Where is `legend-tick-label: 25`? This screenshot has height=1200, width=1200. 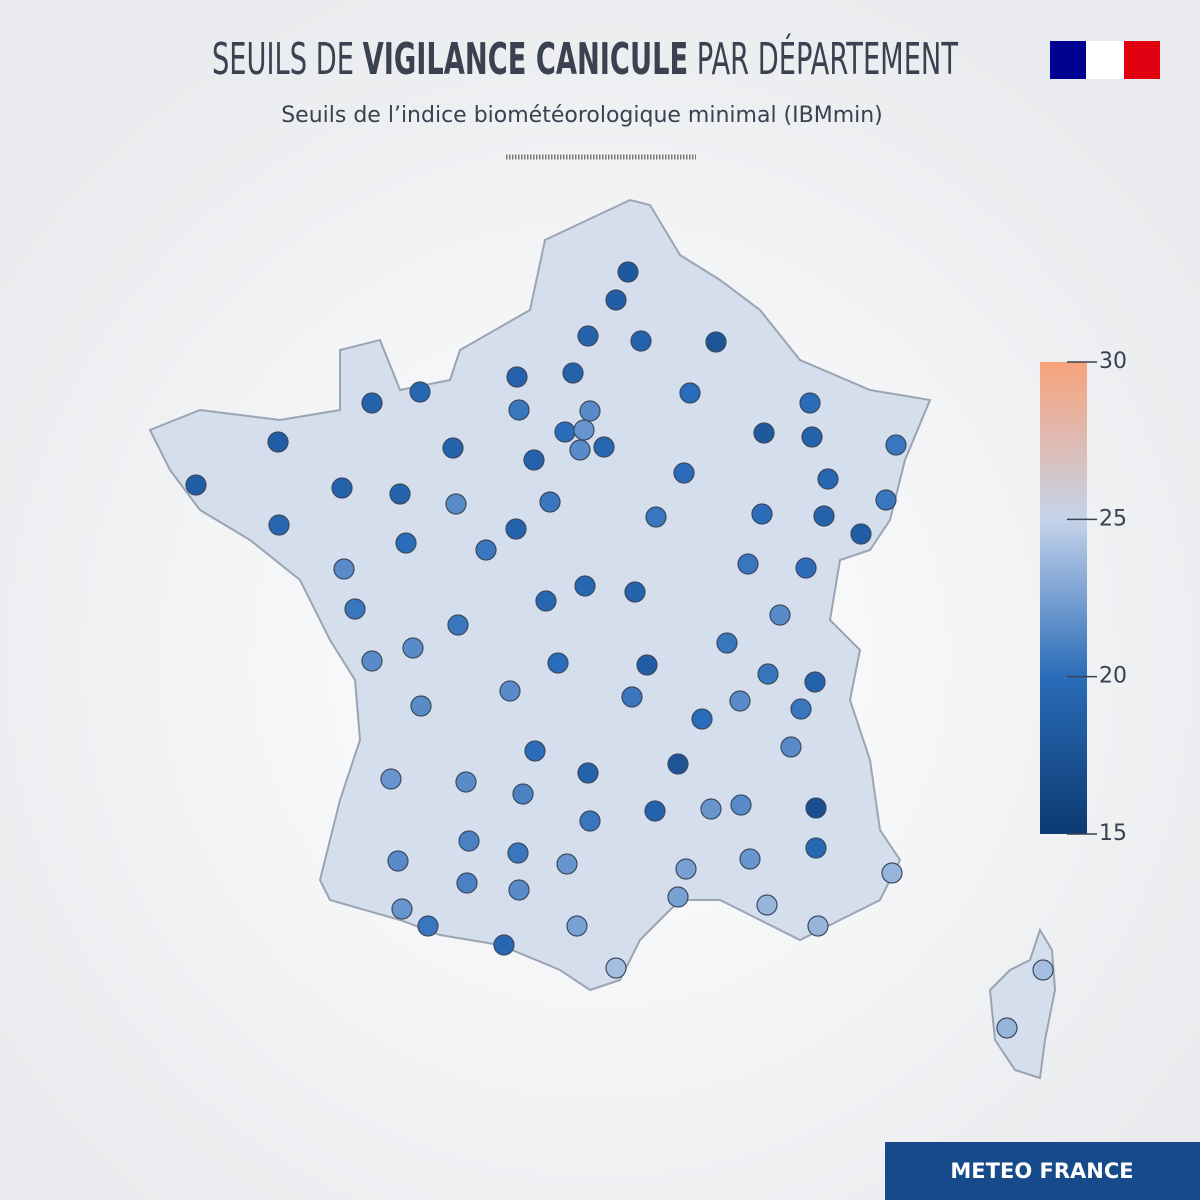
legend-tick-label: 25 is located at coordinates (1113, 518).